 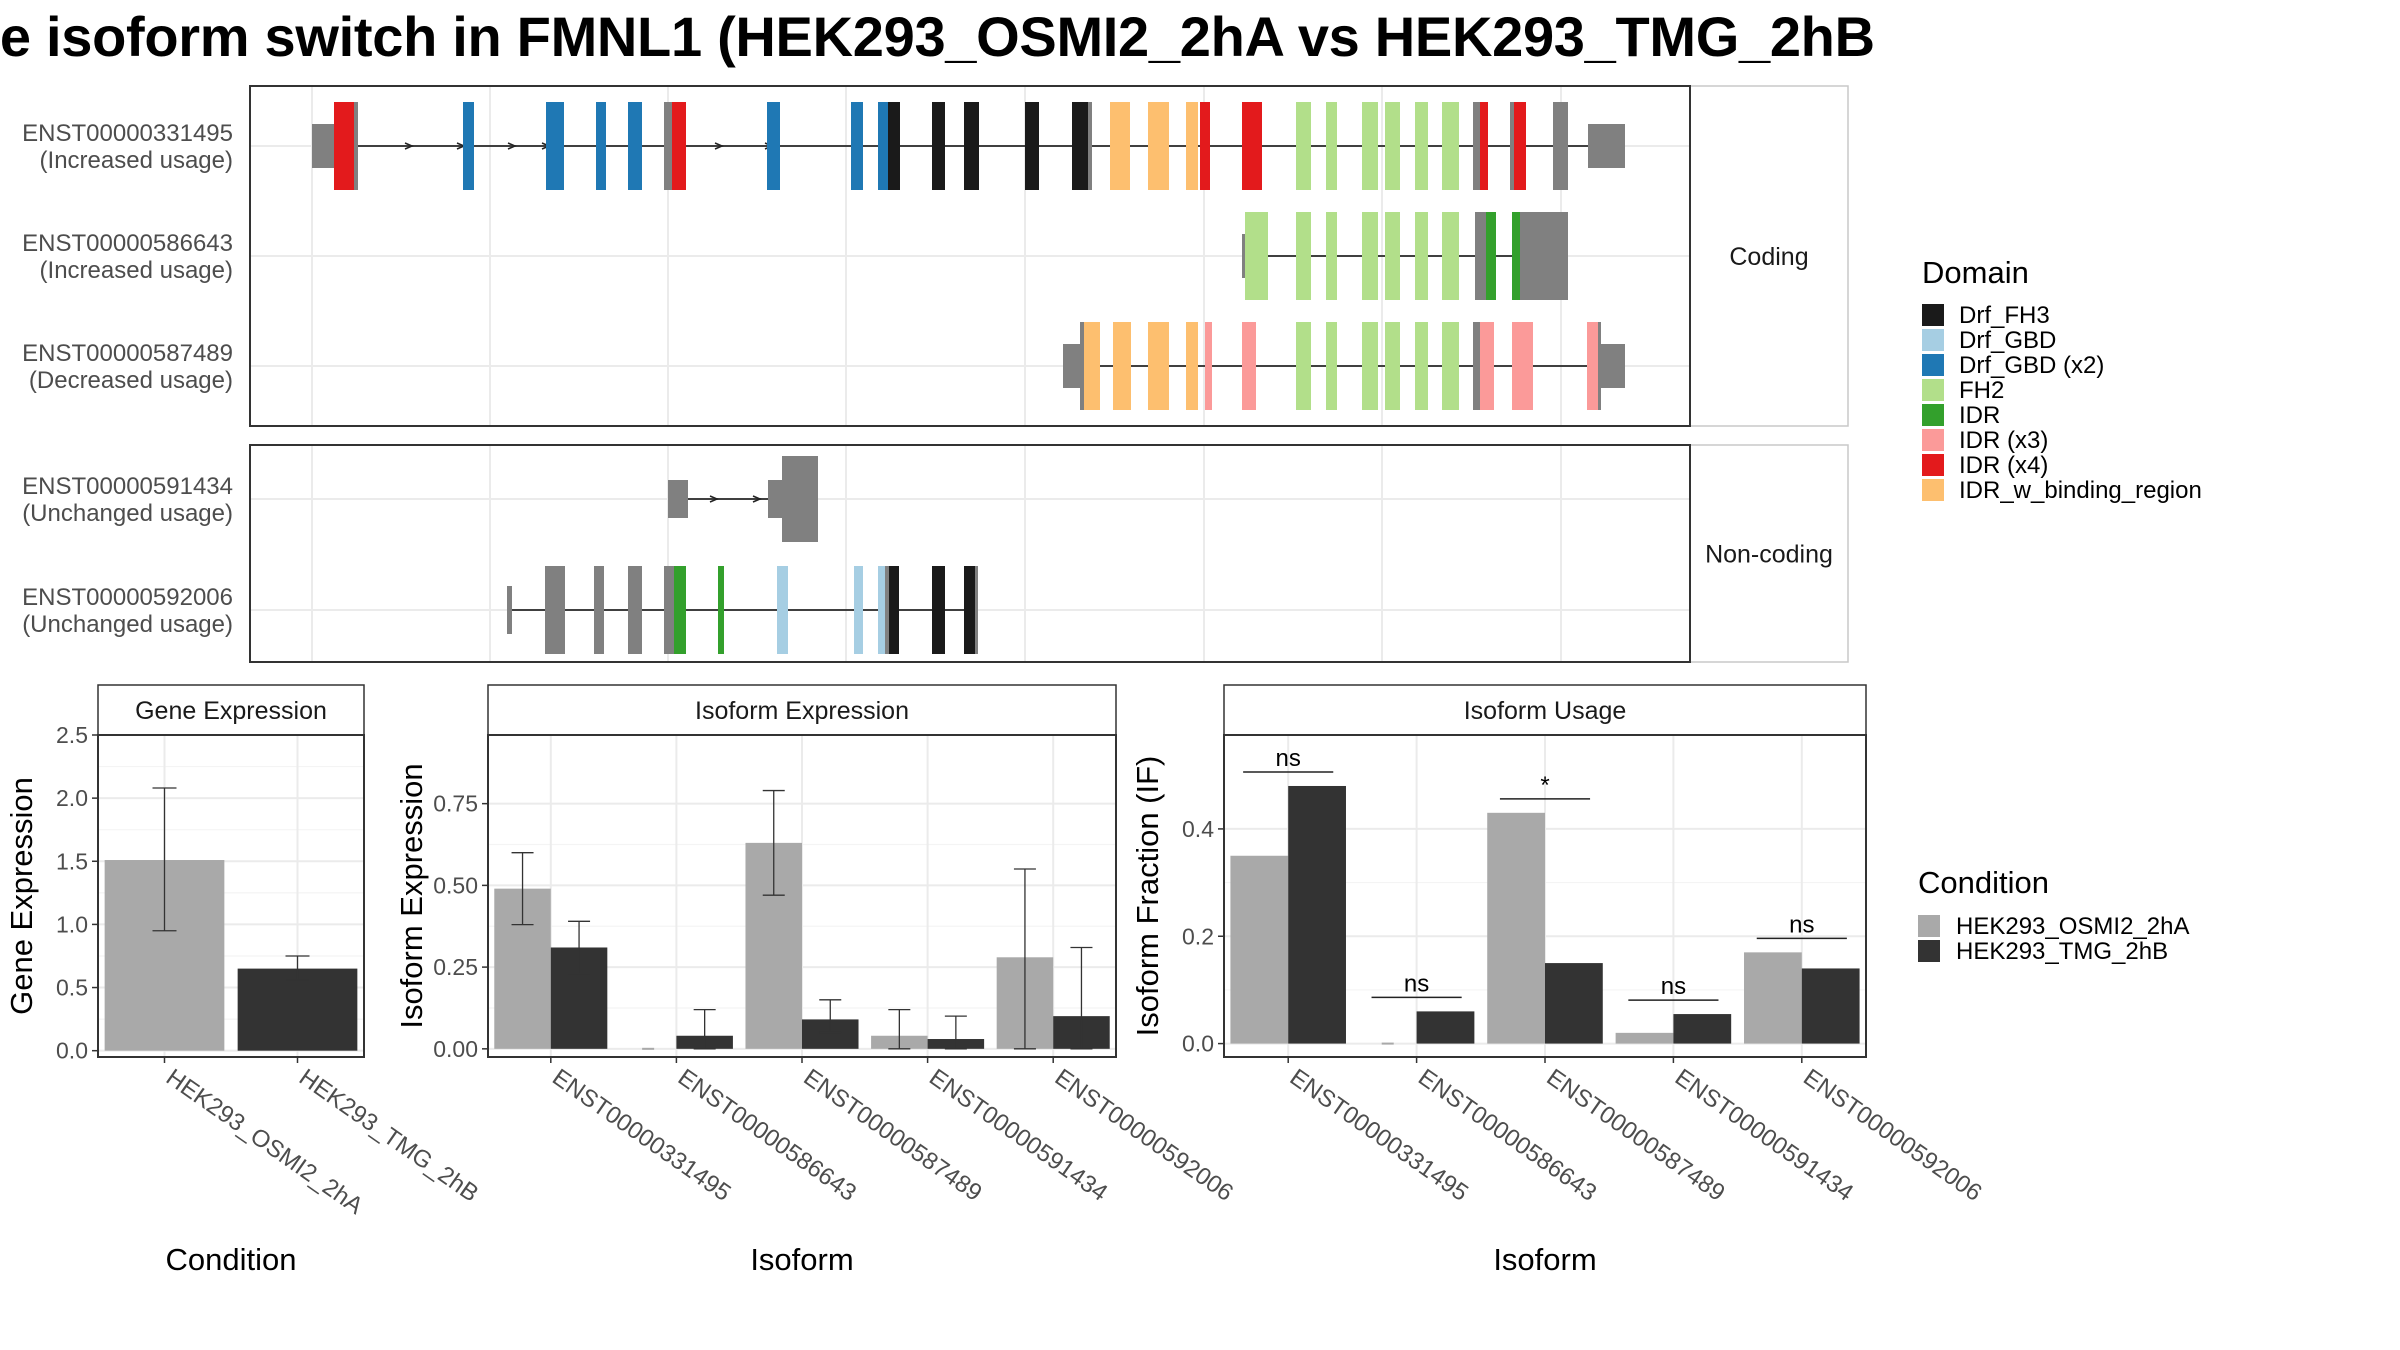 I want to click on isoform-usage-label: (Decreased usage), so click(x=131, y=380).